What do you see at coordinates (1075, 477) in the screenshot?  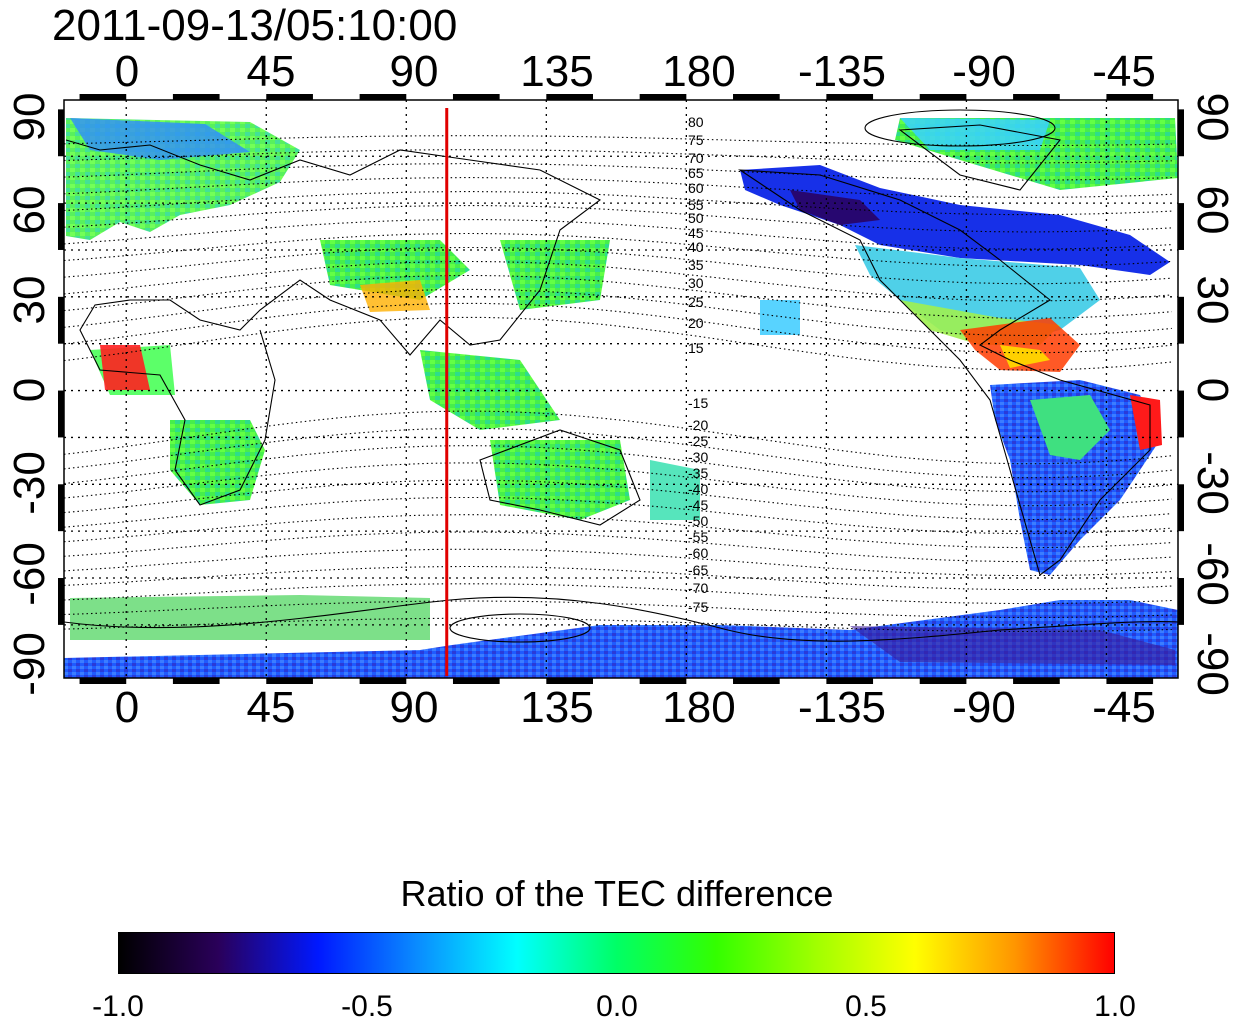 I see `data-region-south-america` at bounding box center [1075, 477].